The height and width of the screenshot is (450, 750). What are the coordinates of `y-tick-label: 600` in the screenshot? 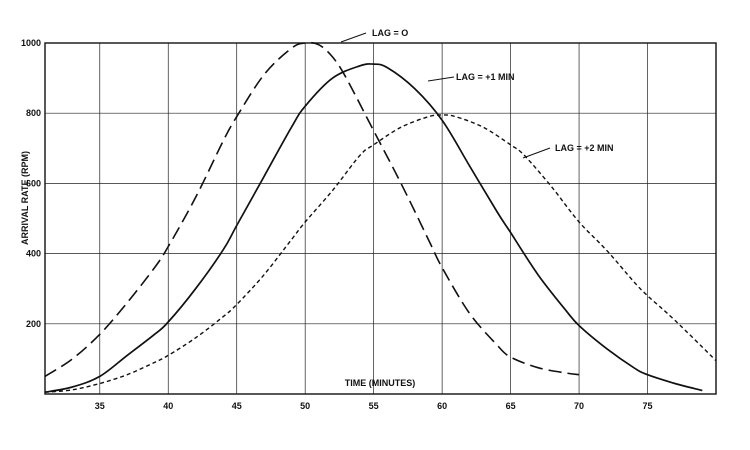 It's located at (33, 183).